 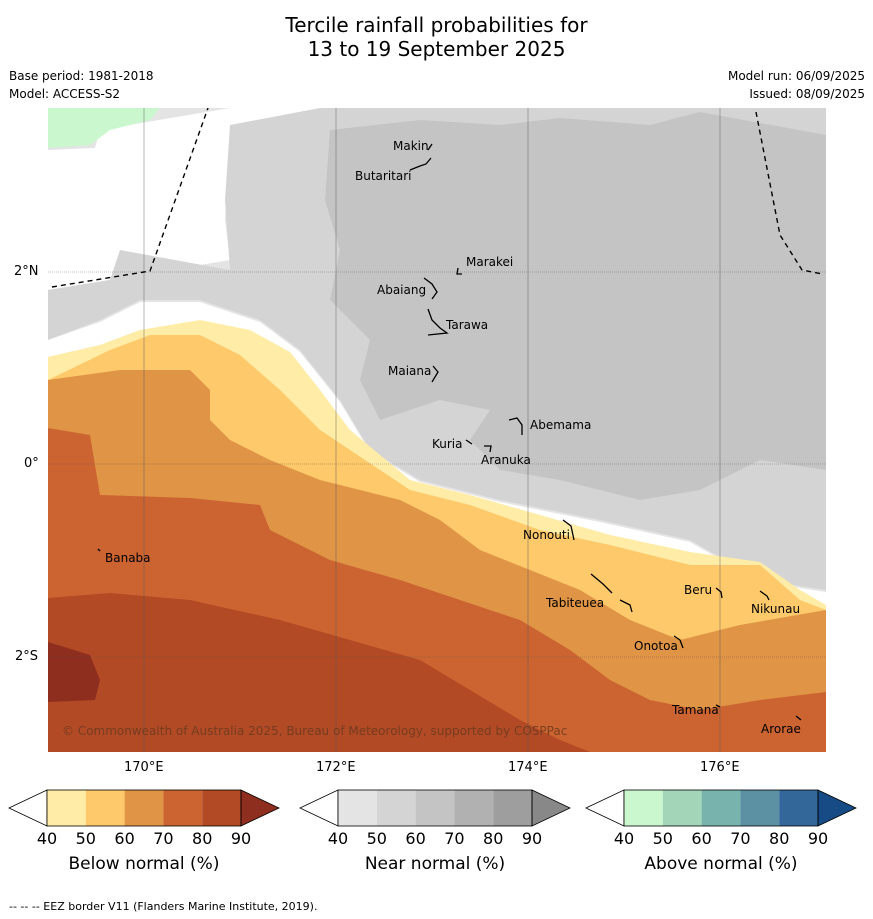 What do you see at coordinates (436, 25) in the screenshot?
I see `map-title-line1: Tercile rainfall probabilities for` at bounding box center [436, 25].